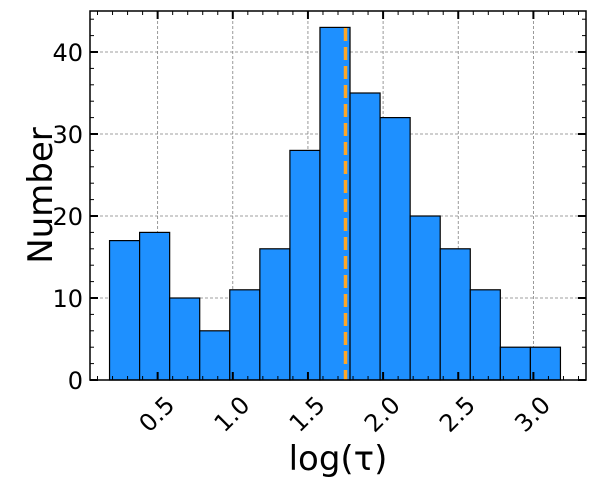 The width and height of the screenshot is (595, 489). Describe the element at coordinates (307, 414) in the screenshot. I see `x-tick-label: 1.5` at that location.